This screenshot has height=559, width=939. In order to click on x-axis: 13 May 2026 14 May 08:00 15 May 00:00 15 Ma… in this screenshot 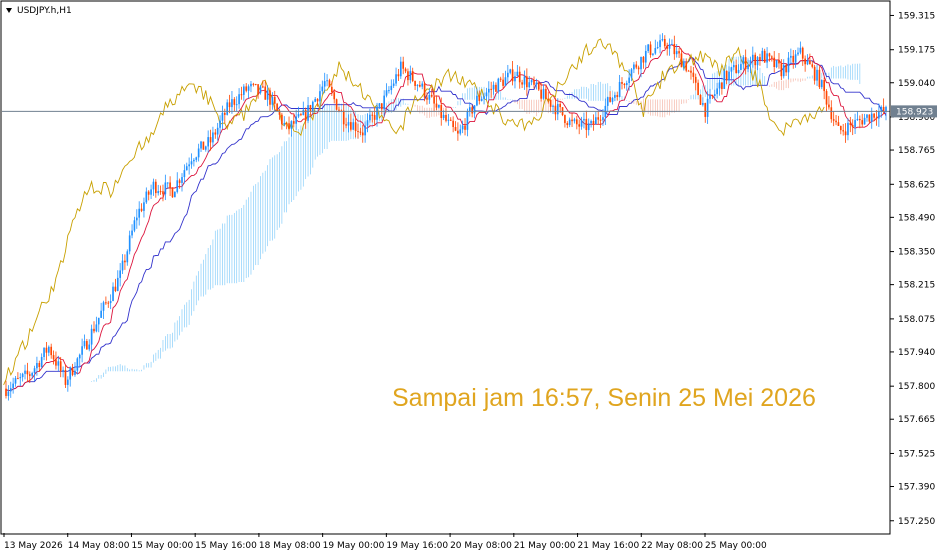, I will do `click(385, 542)`.